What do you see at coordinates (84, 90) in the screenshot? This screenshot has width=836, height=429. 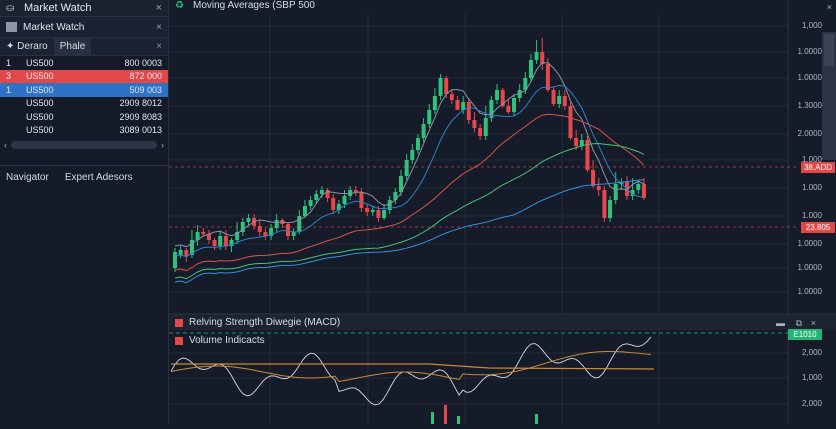 I see `symbol-row: 1 US500 509 003` at bounding box center [84, 90].